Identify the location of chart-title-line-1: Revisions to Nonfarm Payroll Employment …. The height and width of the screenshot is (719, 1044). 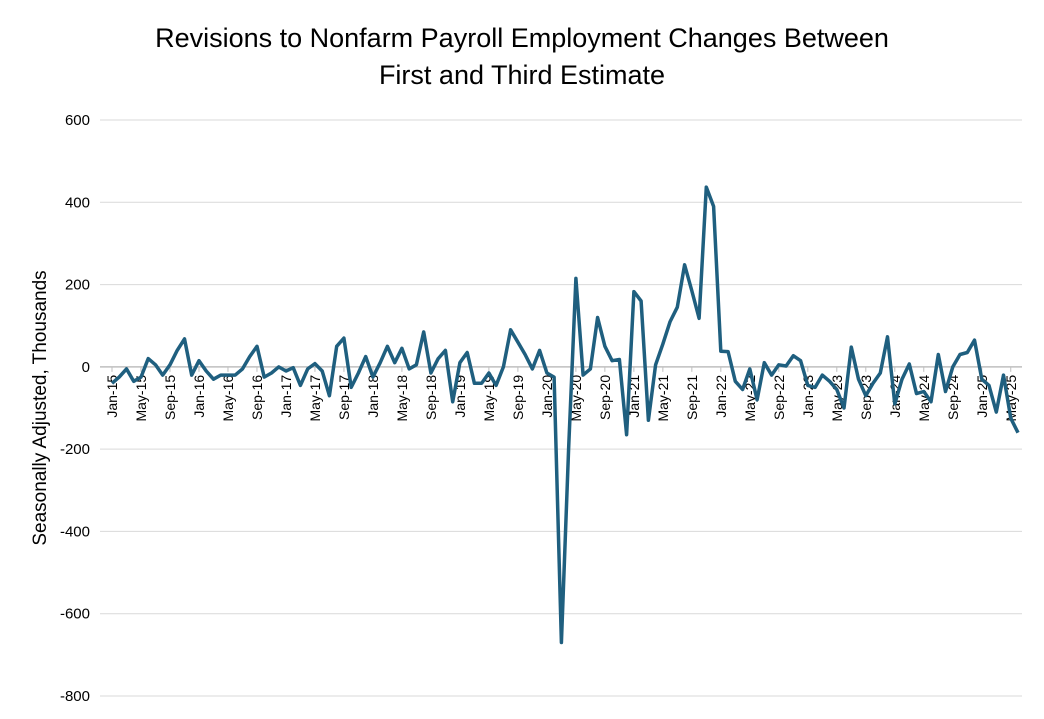
(522, 38).